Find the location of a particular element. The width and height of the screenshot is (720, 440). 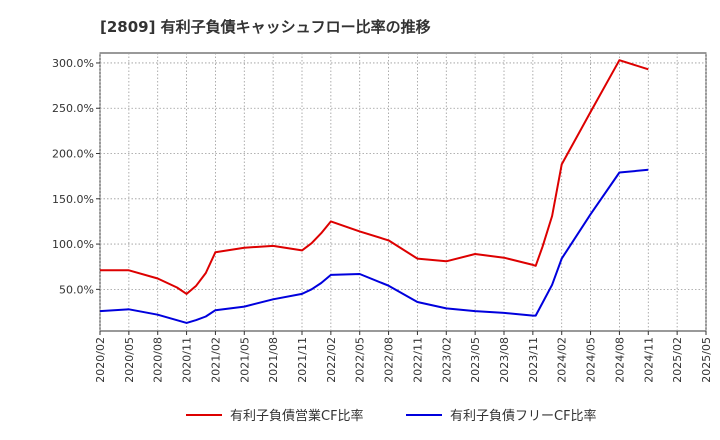

x-tick-label: 2022/08 is located at coordinates (389, 360).